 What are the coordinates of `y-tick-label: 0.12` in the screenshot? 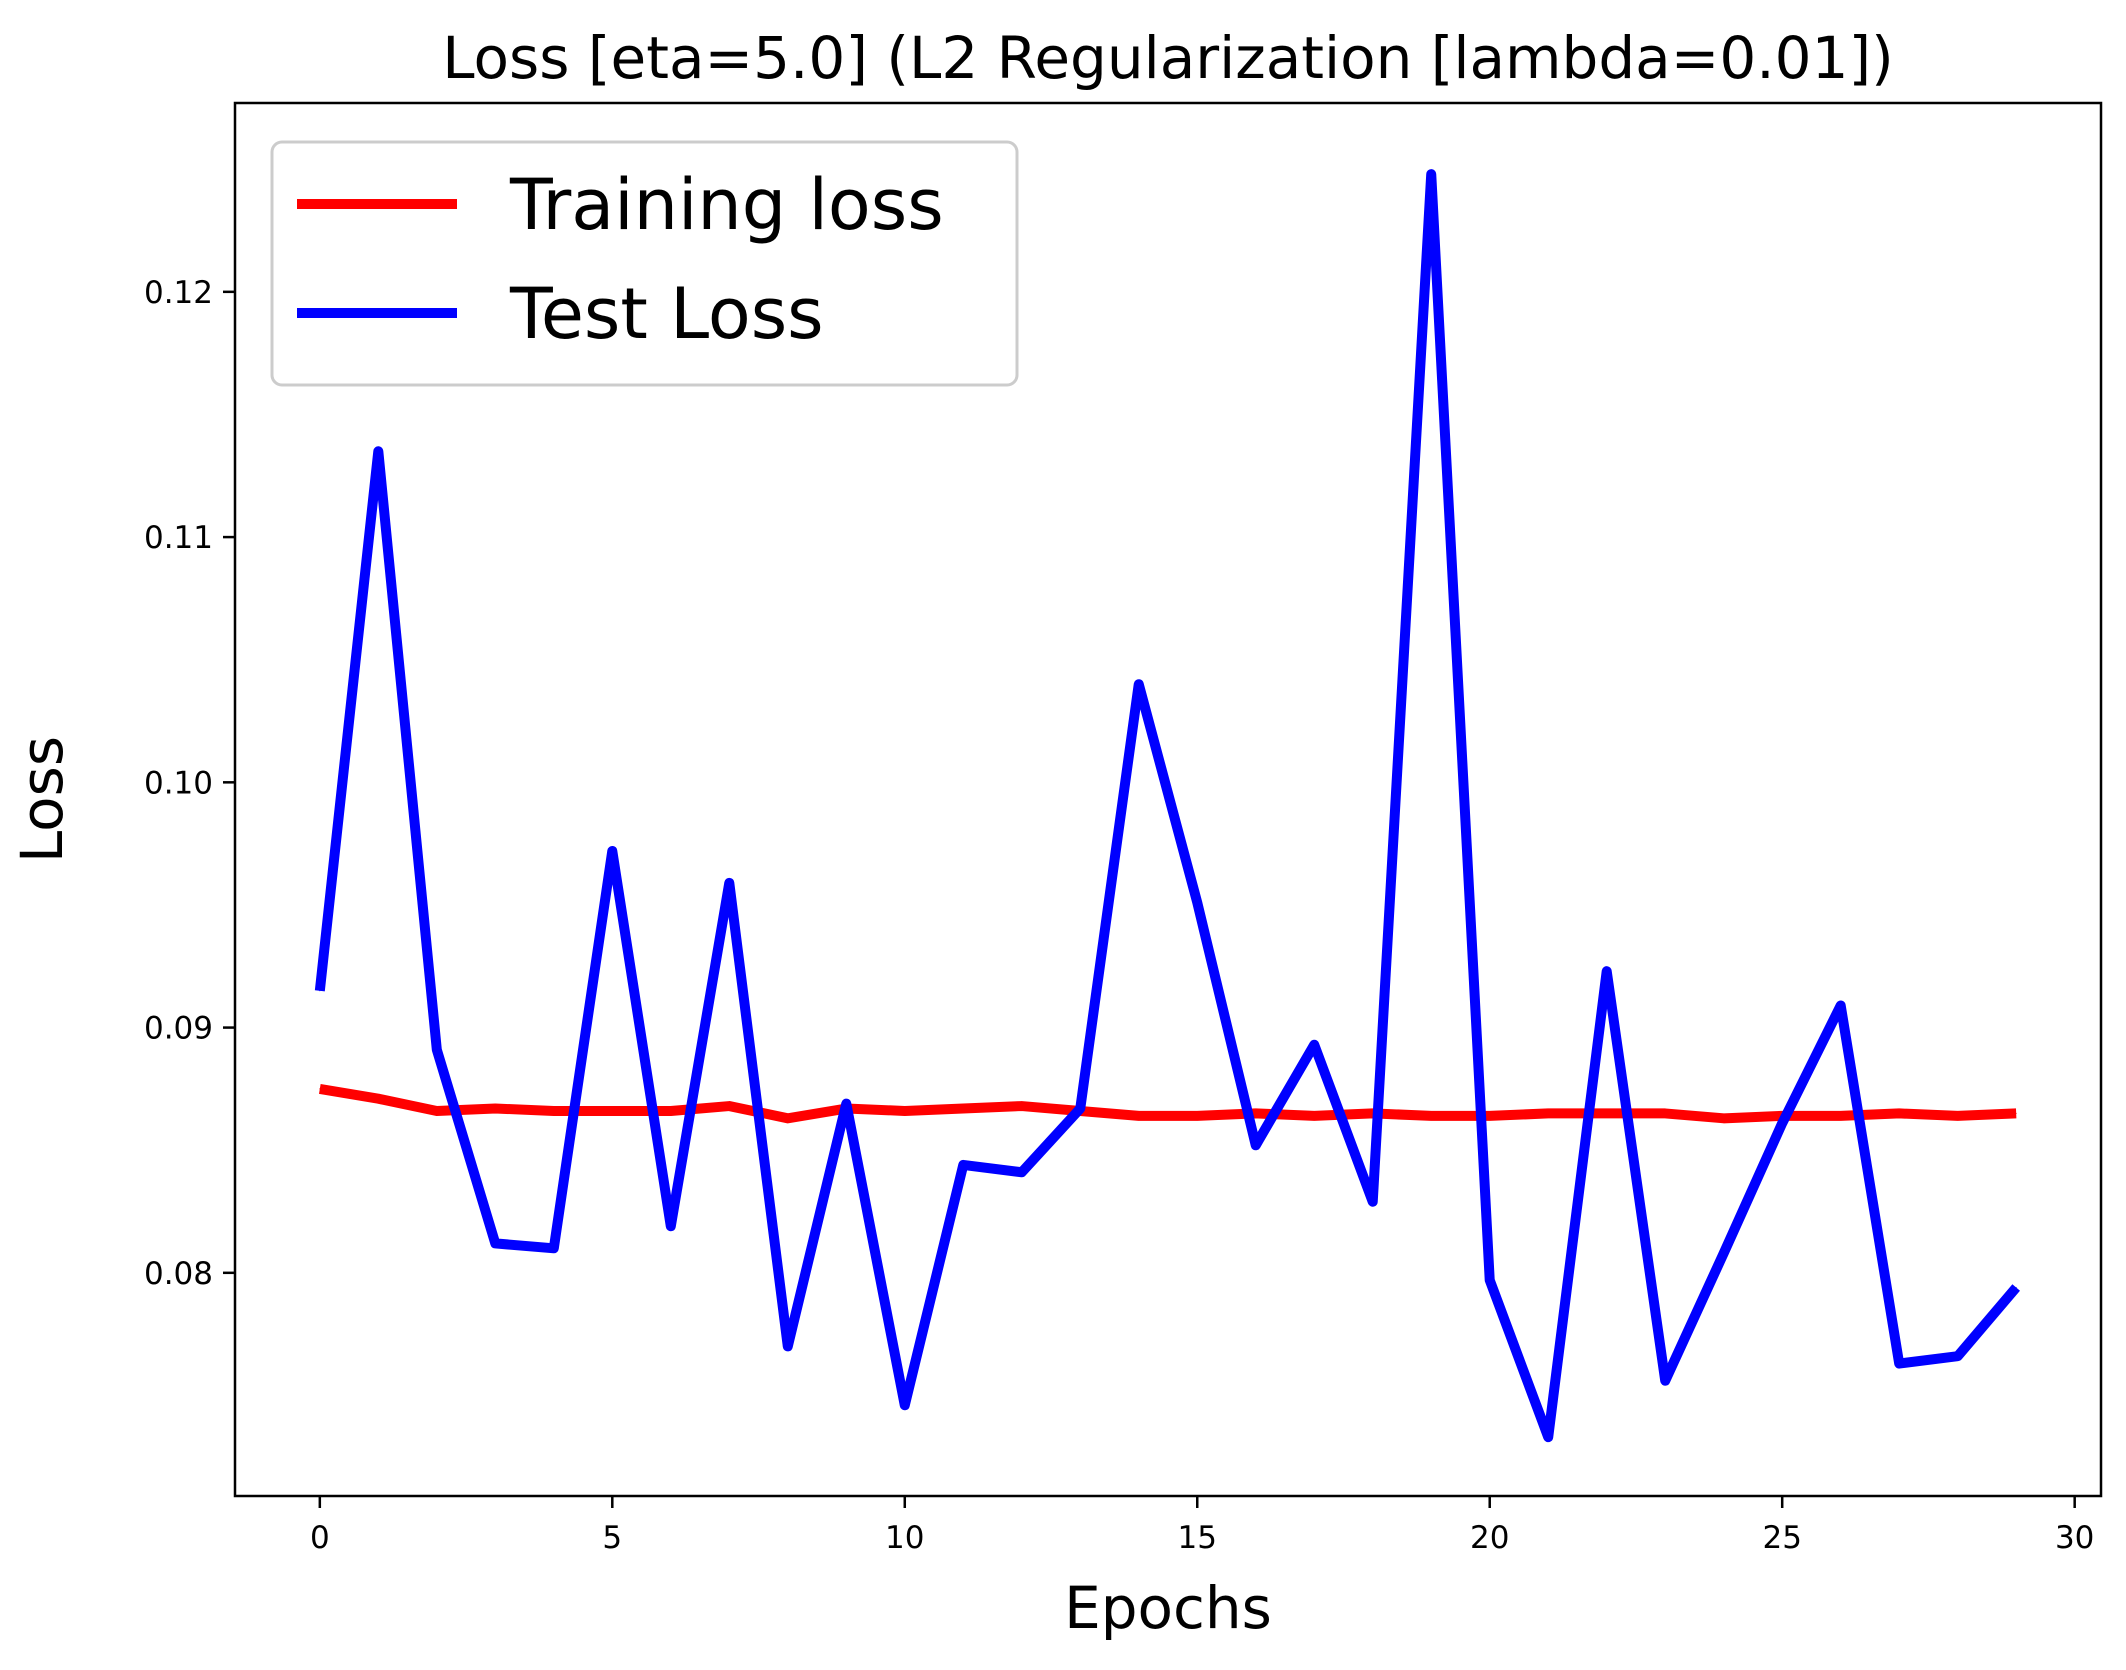 It's located at (178, 293).